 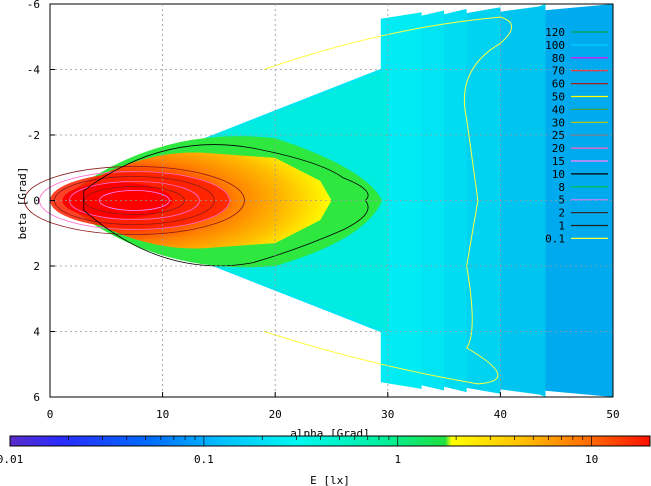 What do you see at coordinates (330, 480) in the screenshot?
I see `colorbar-label: E [lx]` at bounding box center [330, 480].